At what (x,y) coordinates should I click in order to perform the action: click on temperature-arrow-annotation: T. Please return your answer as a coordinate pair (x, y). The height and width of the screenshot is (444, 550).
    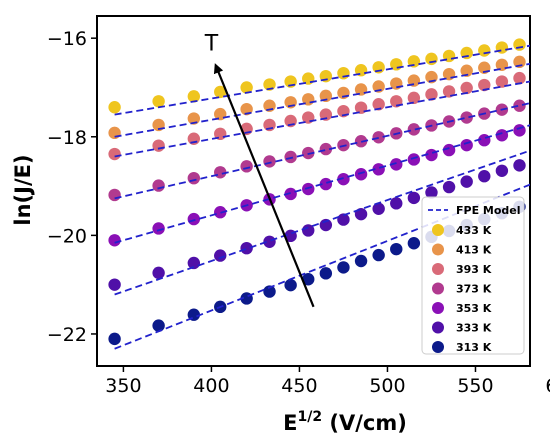
    Looking at the image, I should click on (259, 170).